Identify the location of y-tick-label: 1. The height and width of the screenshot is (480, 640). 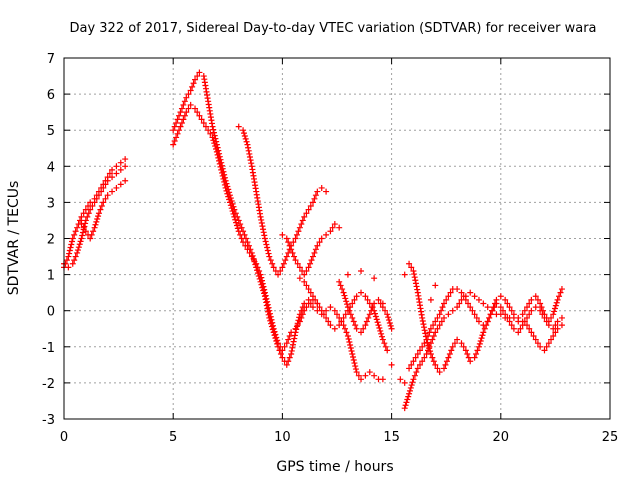
(51, 276).